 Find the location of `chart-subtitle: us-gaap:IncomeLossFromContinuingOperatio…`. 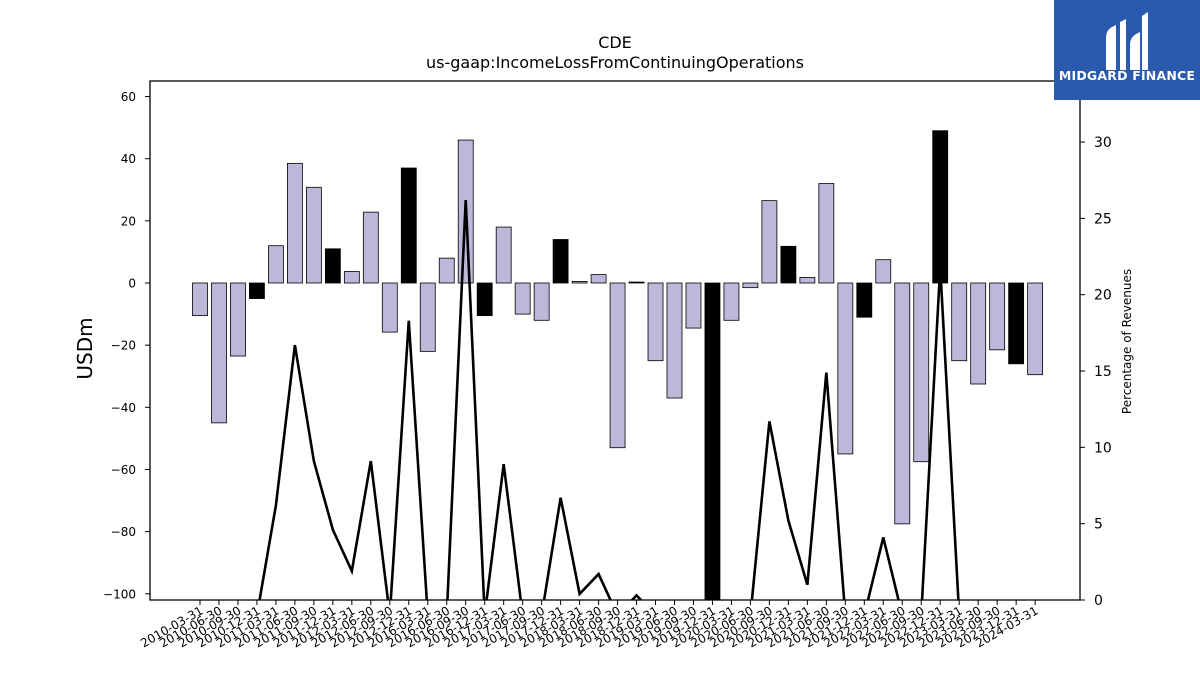

chart-subtitle: us-gaap:IncomeLossFromContinuingOperatio… is located at coordinates (615, 62).